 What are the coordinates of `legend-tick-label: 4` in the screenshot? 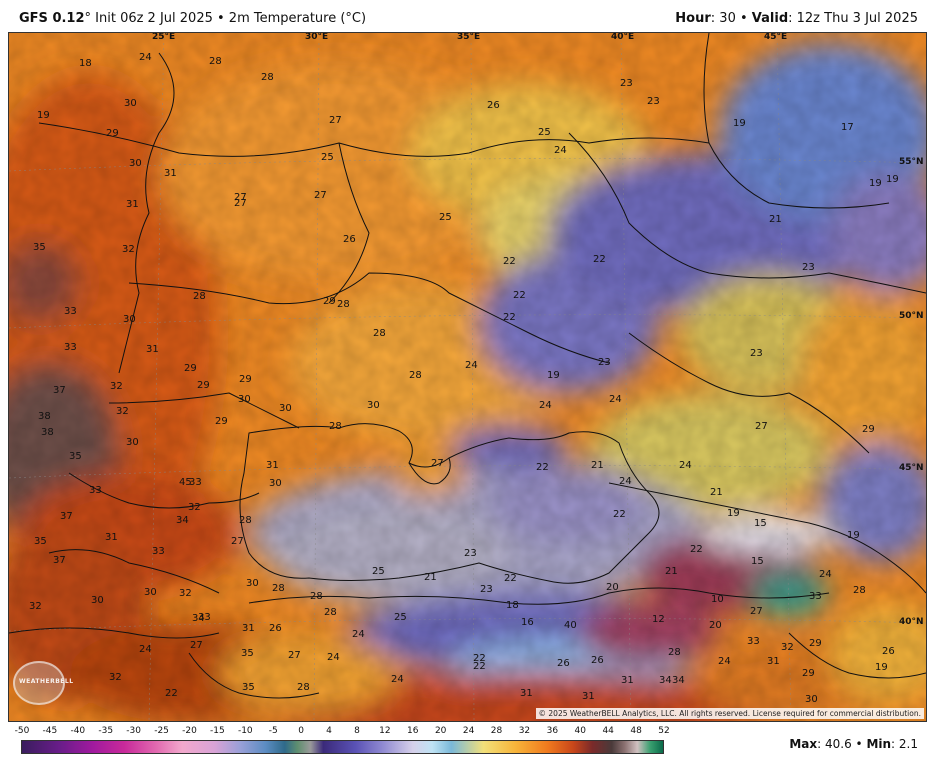 It's located at (329, 731).